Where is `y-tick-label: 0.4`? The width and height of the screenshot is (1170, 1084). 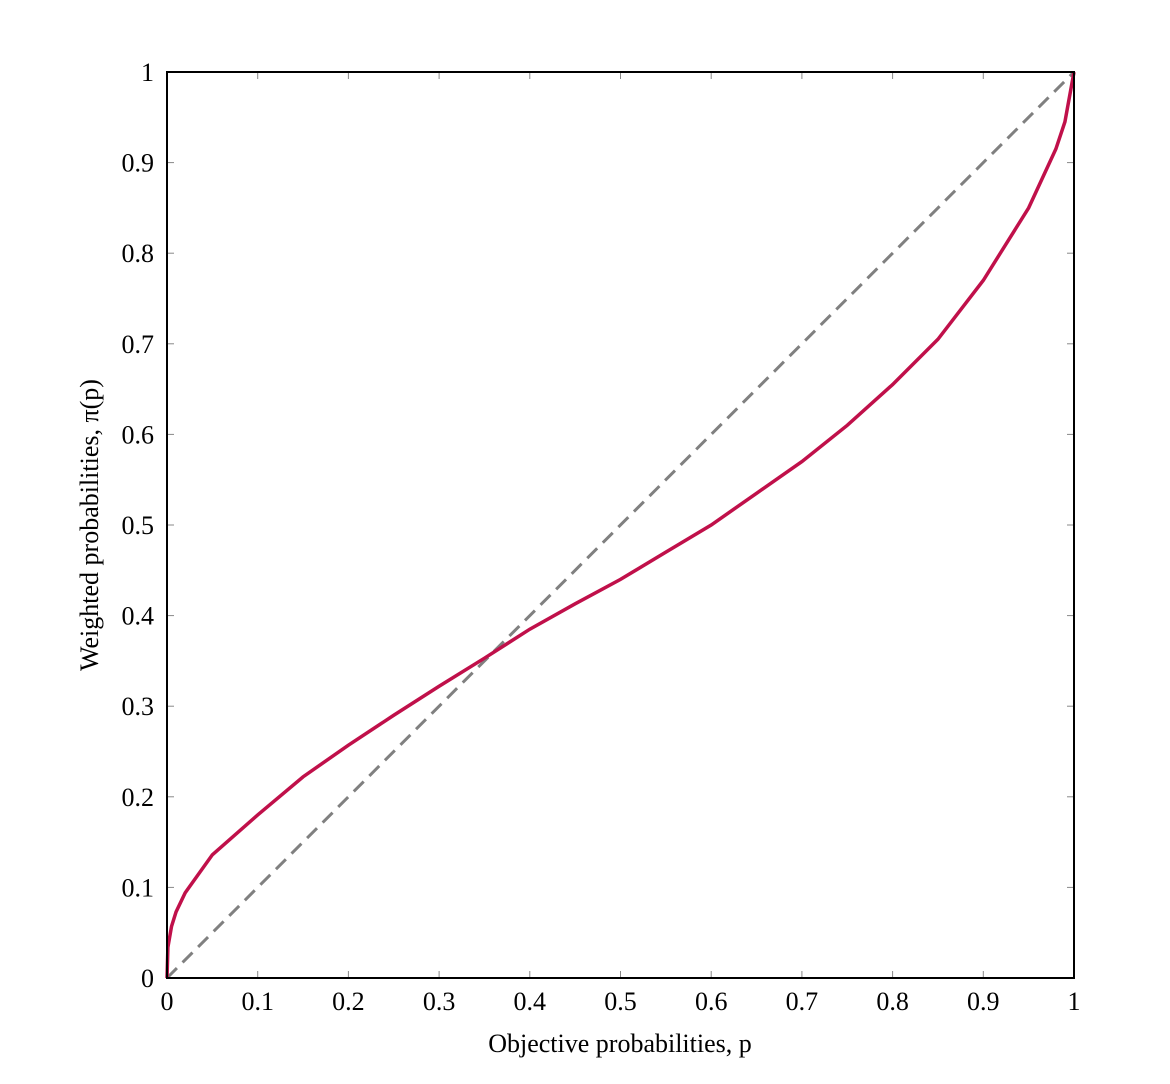 y-tick-label: 0.4 is located at coordinates (138, 616).